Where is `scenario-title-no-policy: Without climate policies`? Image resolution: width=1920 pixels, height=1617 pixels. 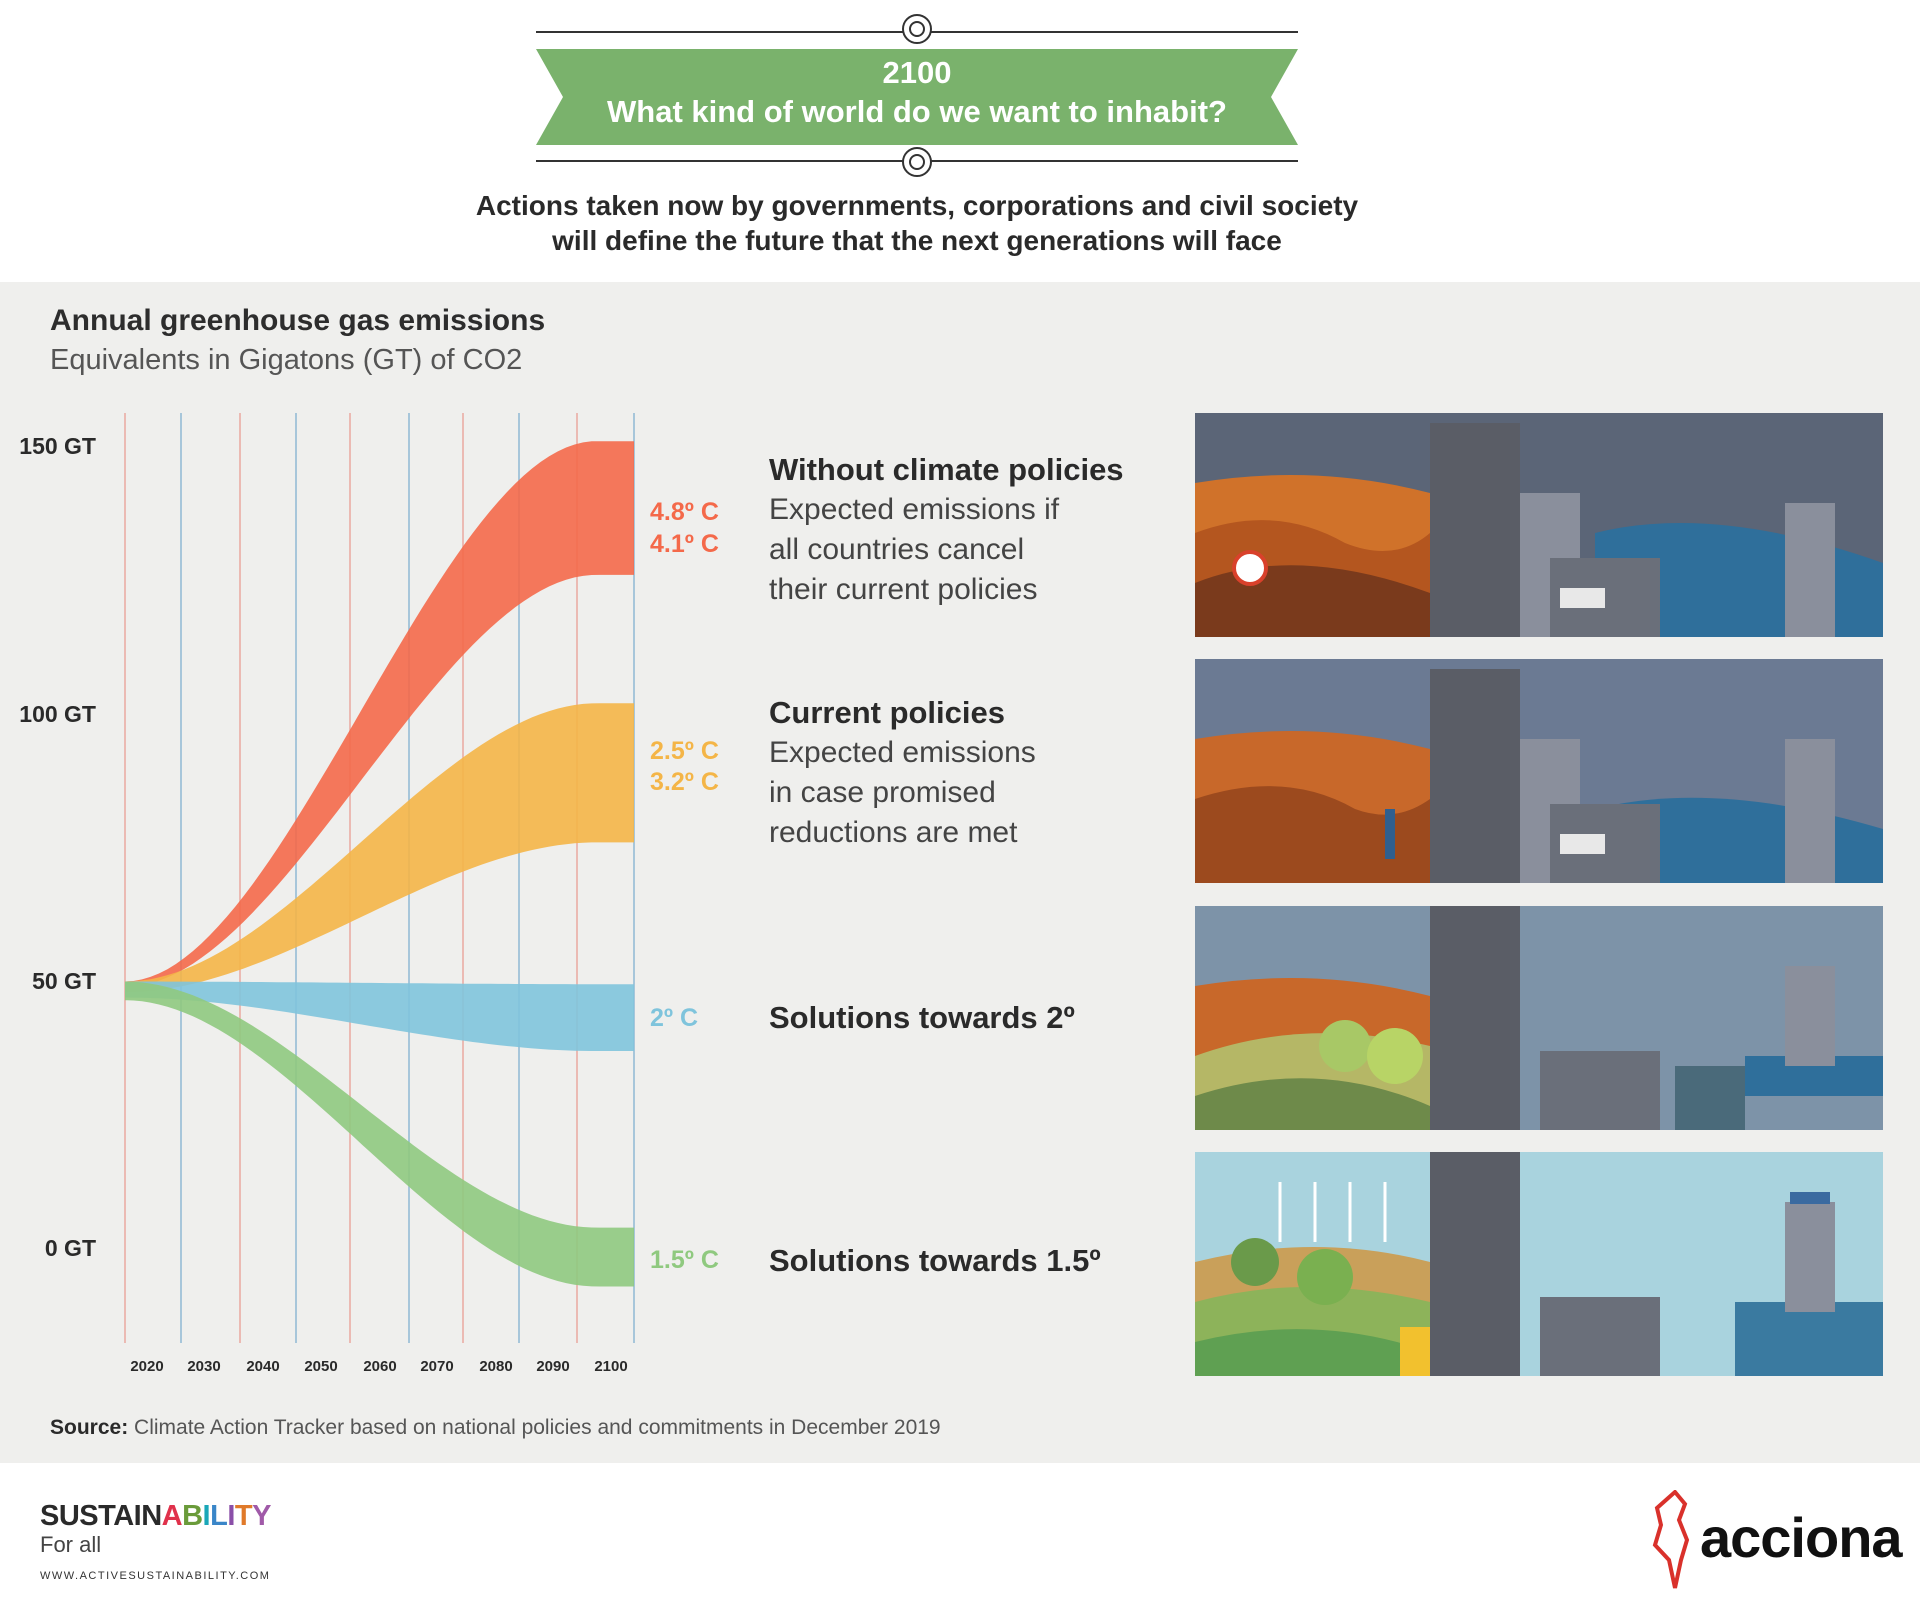 scenario-title-no-policy: Without climate policies is located at coordinates (946, 469).